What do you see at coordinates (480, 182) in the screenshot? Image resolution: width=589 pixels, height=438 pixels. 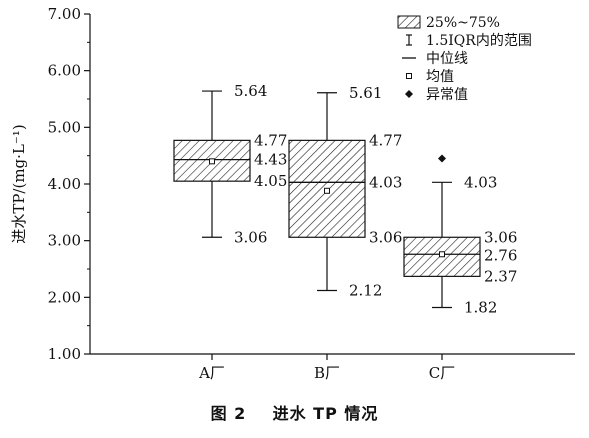 I see `label-whisker-high: 4.03` at bounding box center [480, 182].